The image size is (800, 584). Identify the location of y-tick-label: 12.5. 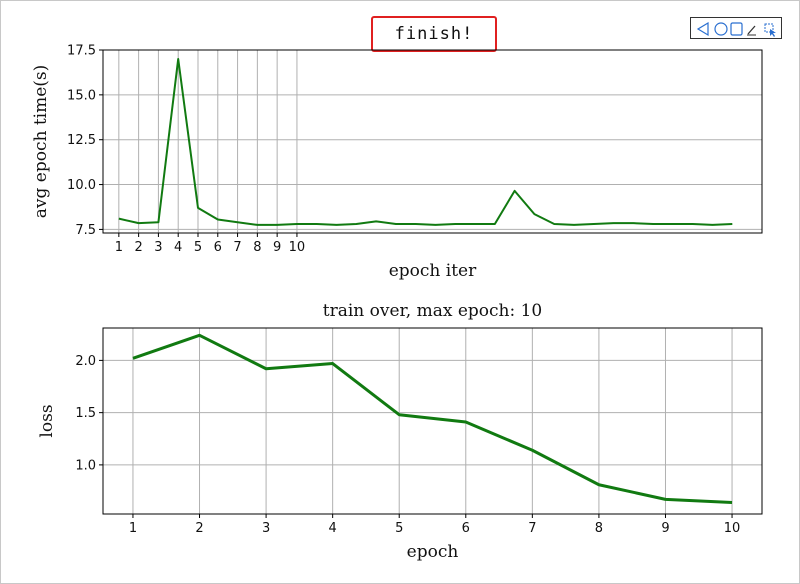
(81, 140).